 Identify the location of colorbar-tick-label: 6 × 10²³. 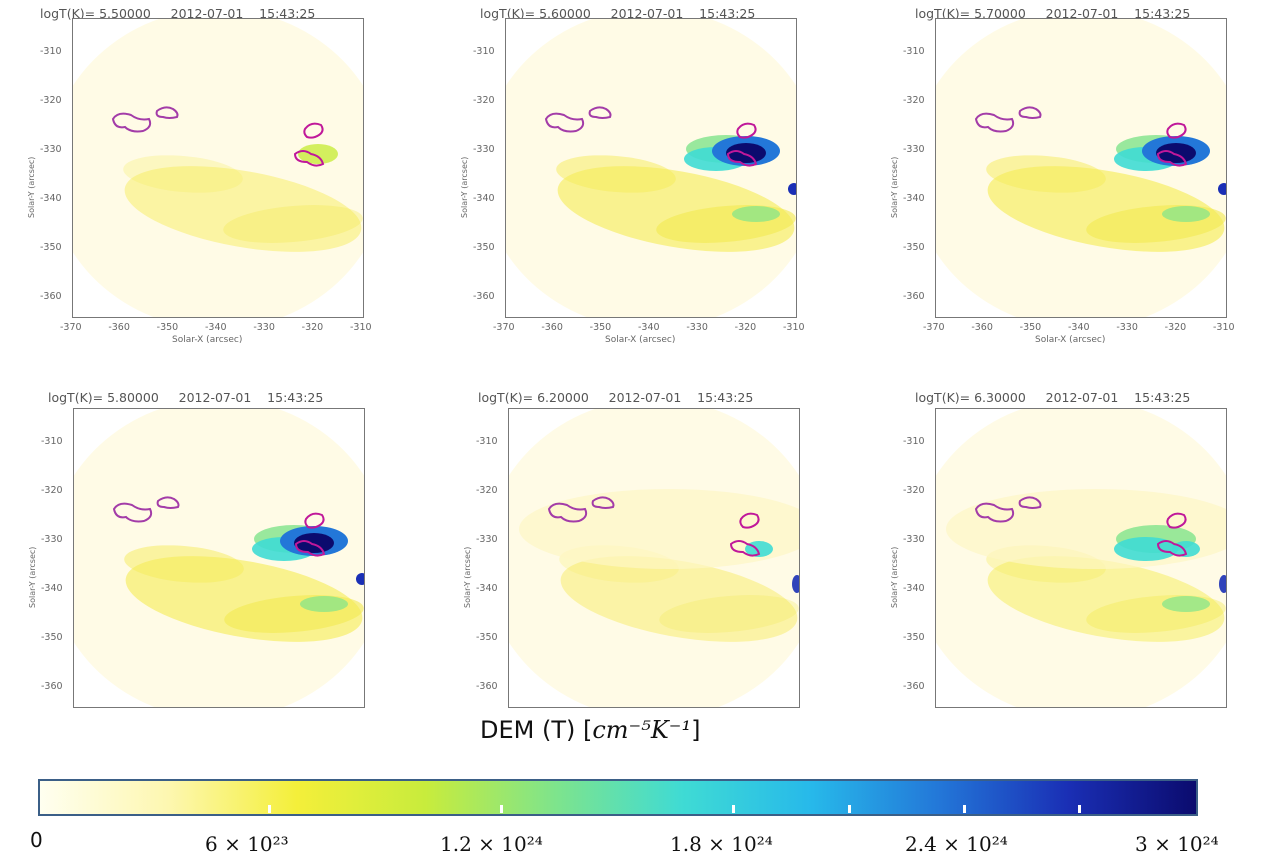
(247, 844).